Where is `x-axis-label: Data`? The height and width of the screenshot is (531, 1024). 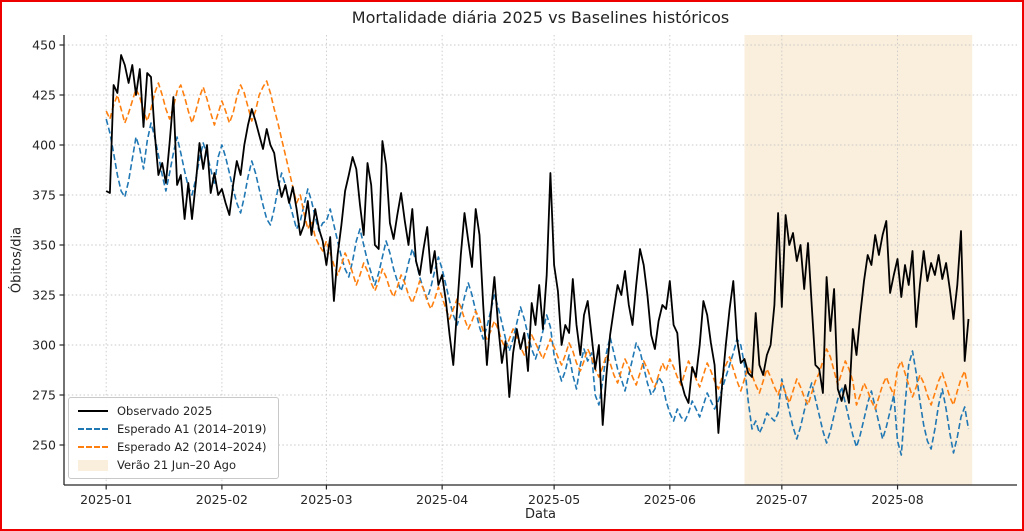
x-axis-label: Data is located at coordinates (540, 514).